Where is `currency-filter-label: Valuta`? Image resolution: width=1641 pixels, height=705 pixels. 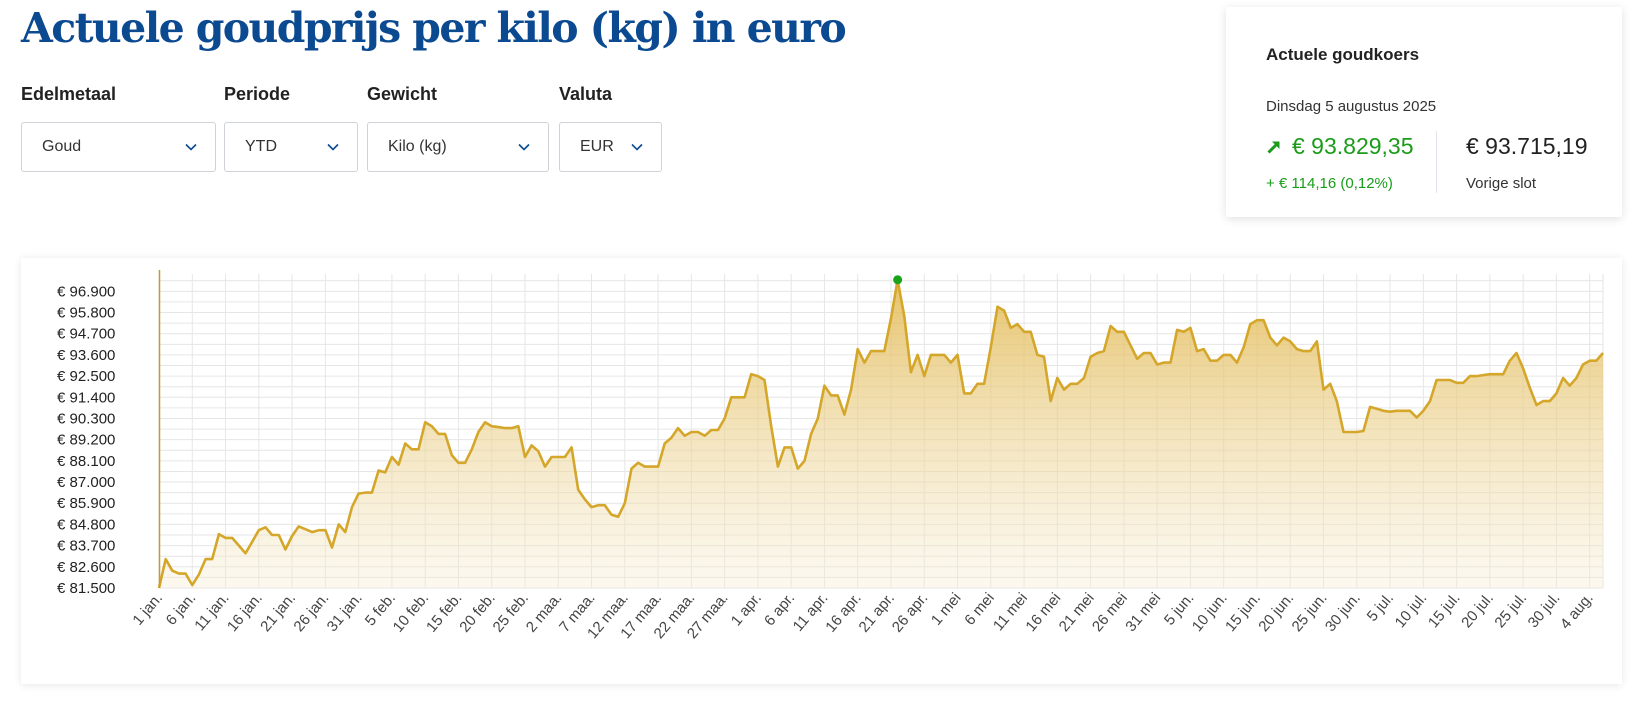
currency-filter-label: Valuta is located at coordinates (586, 94).